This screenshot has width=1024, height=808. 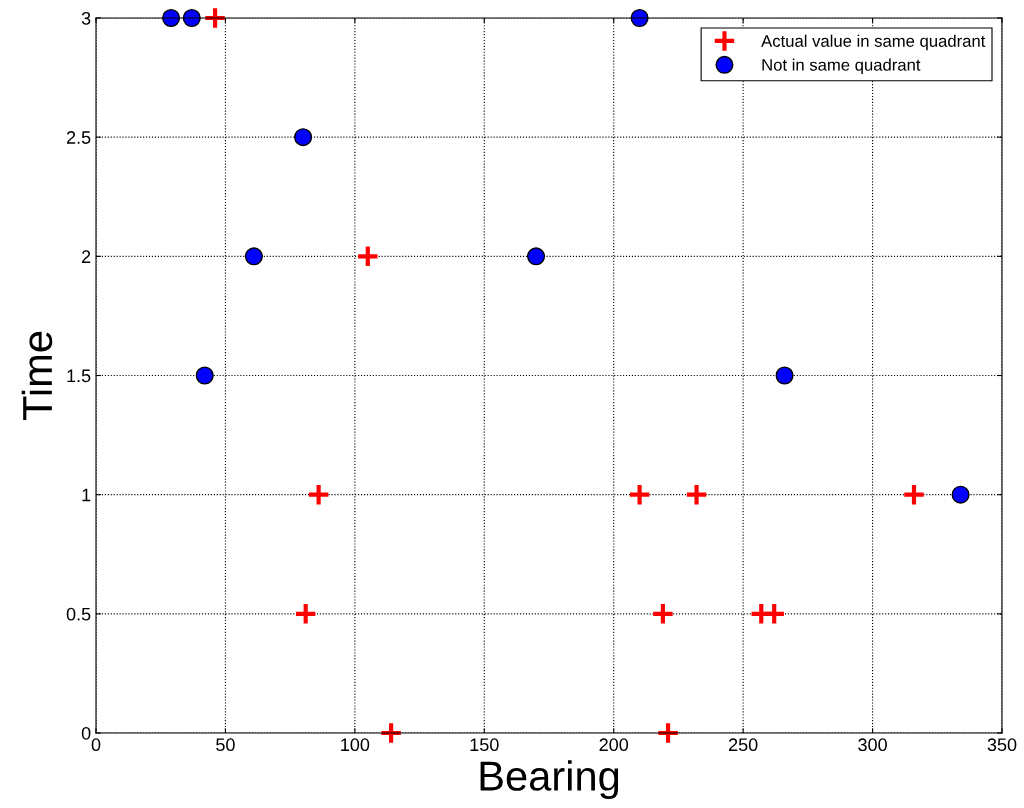 I want to click on x-tick-label: 250, so click(x=743, y=745).